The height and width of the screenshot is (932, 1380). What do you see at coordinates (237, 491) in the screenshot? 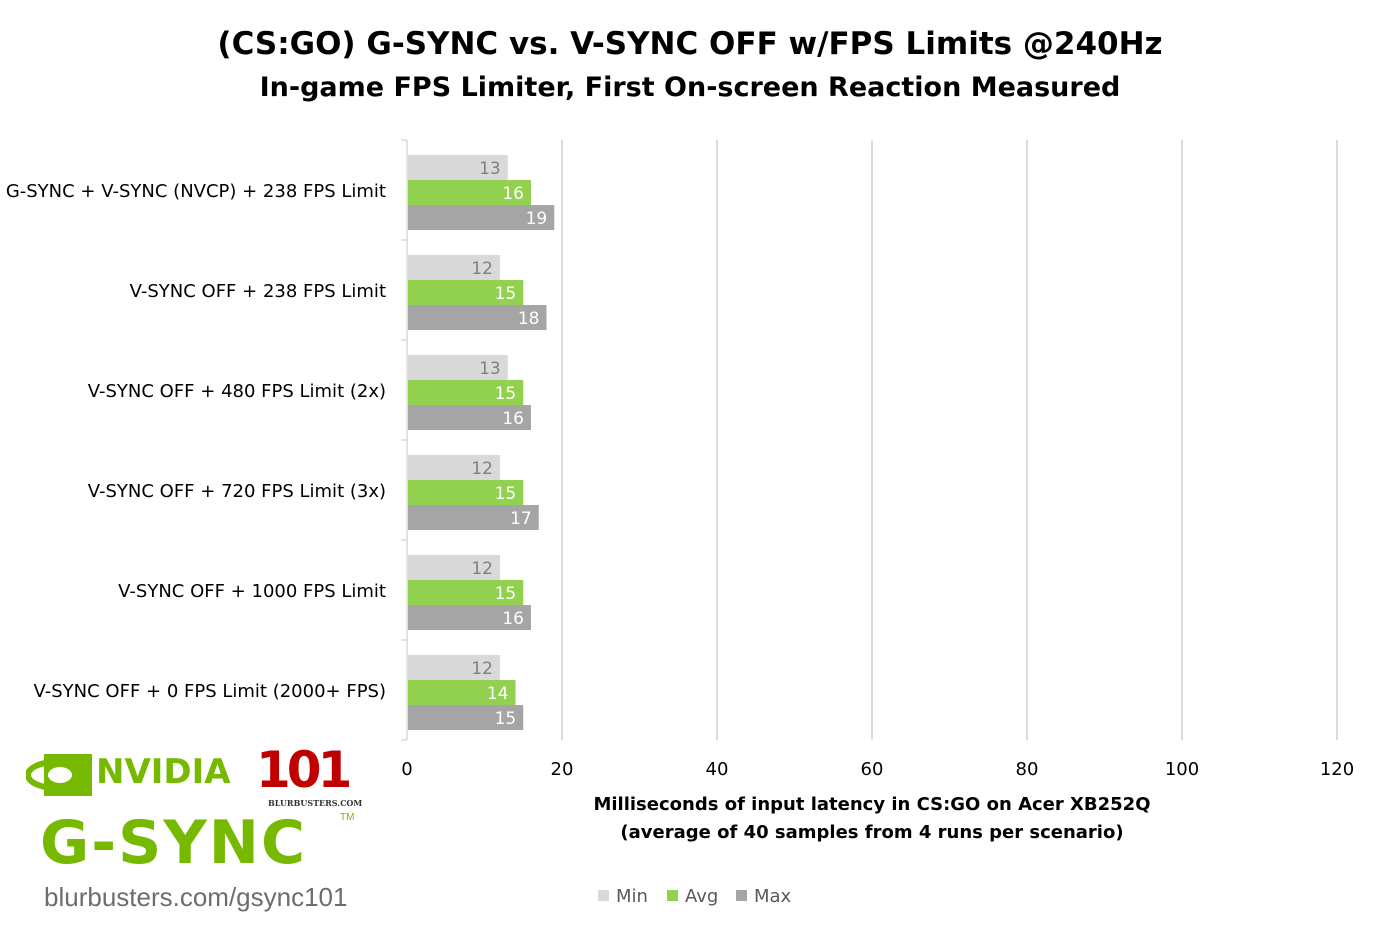
I see `category-label: V-SYNC OFF + 720 FPS Limit (3x)` at bounding box center [237, 491].